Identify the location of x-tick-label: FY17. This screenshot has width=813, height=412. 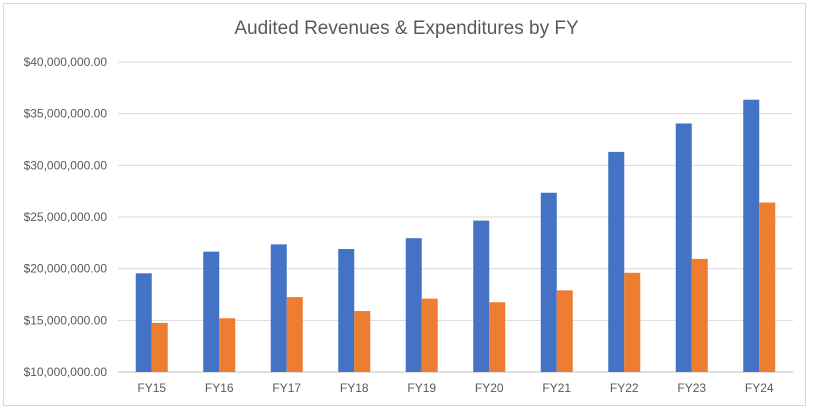
(286, 388).